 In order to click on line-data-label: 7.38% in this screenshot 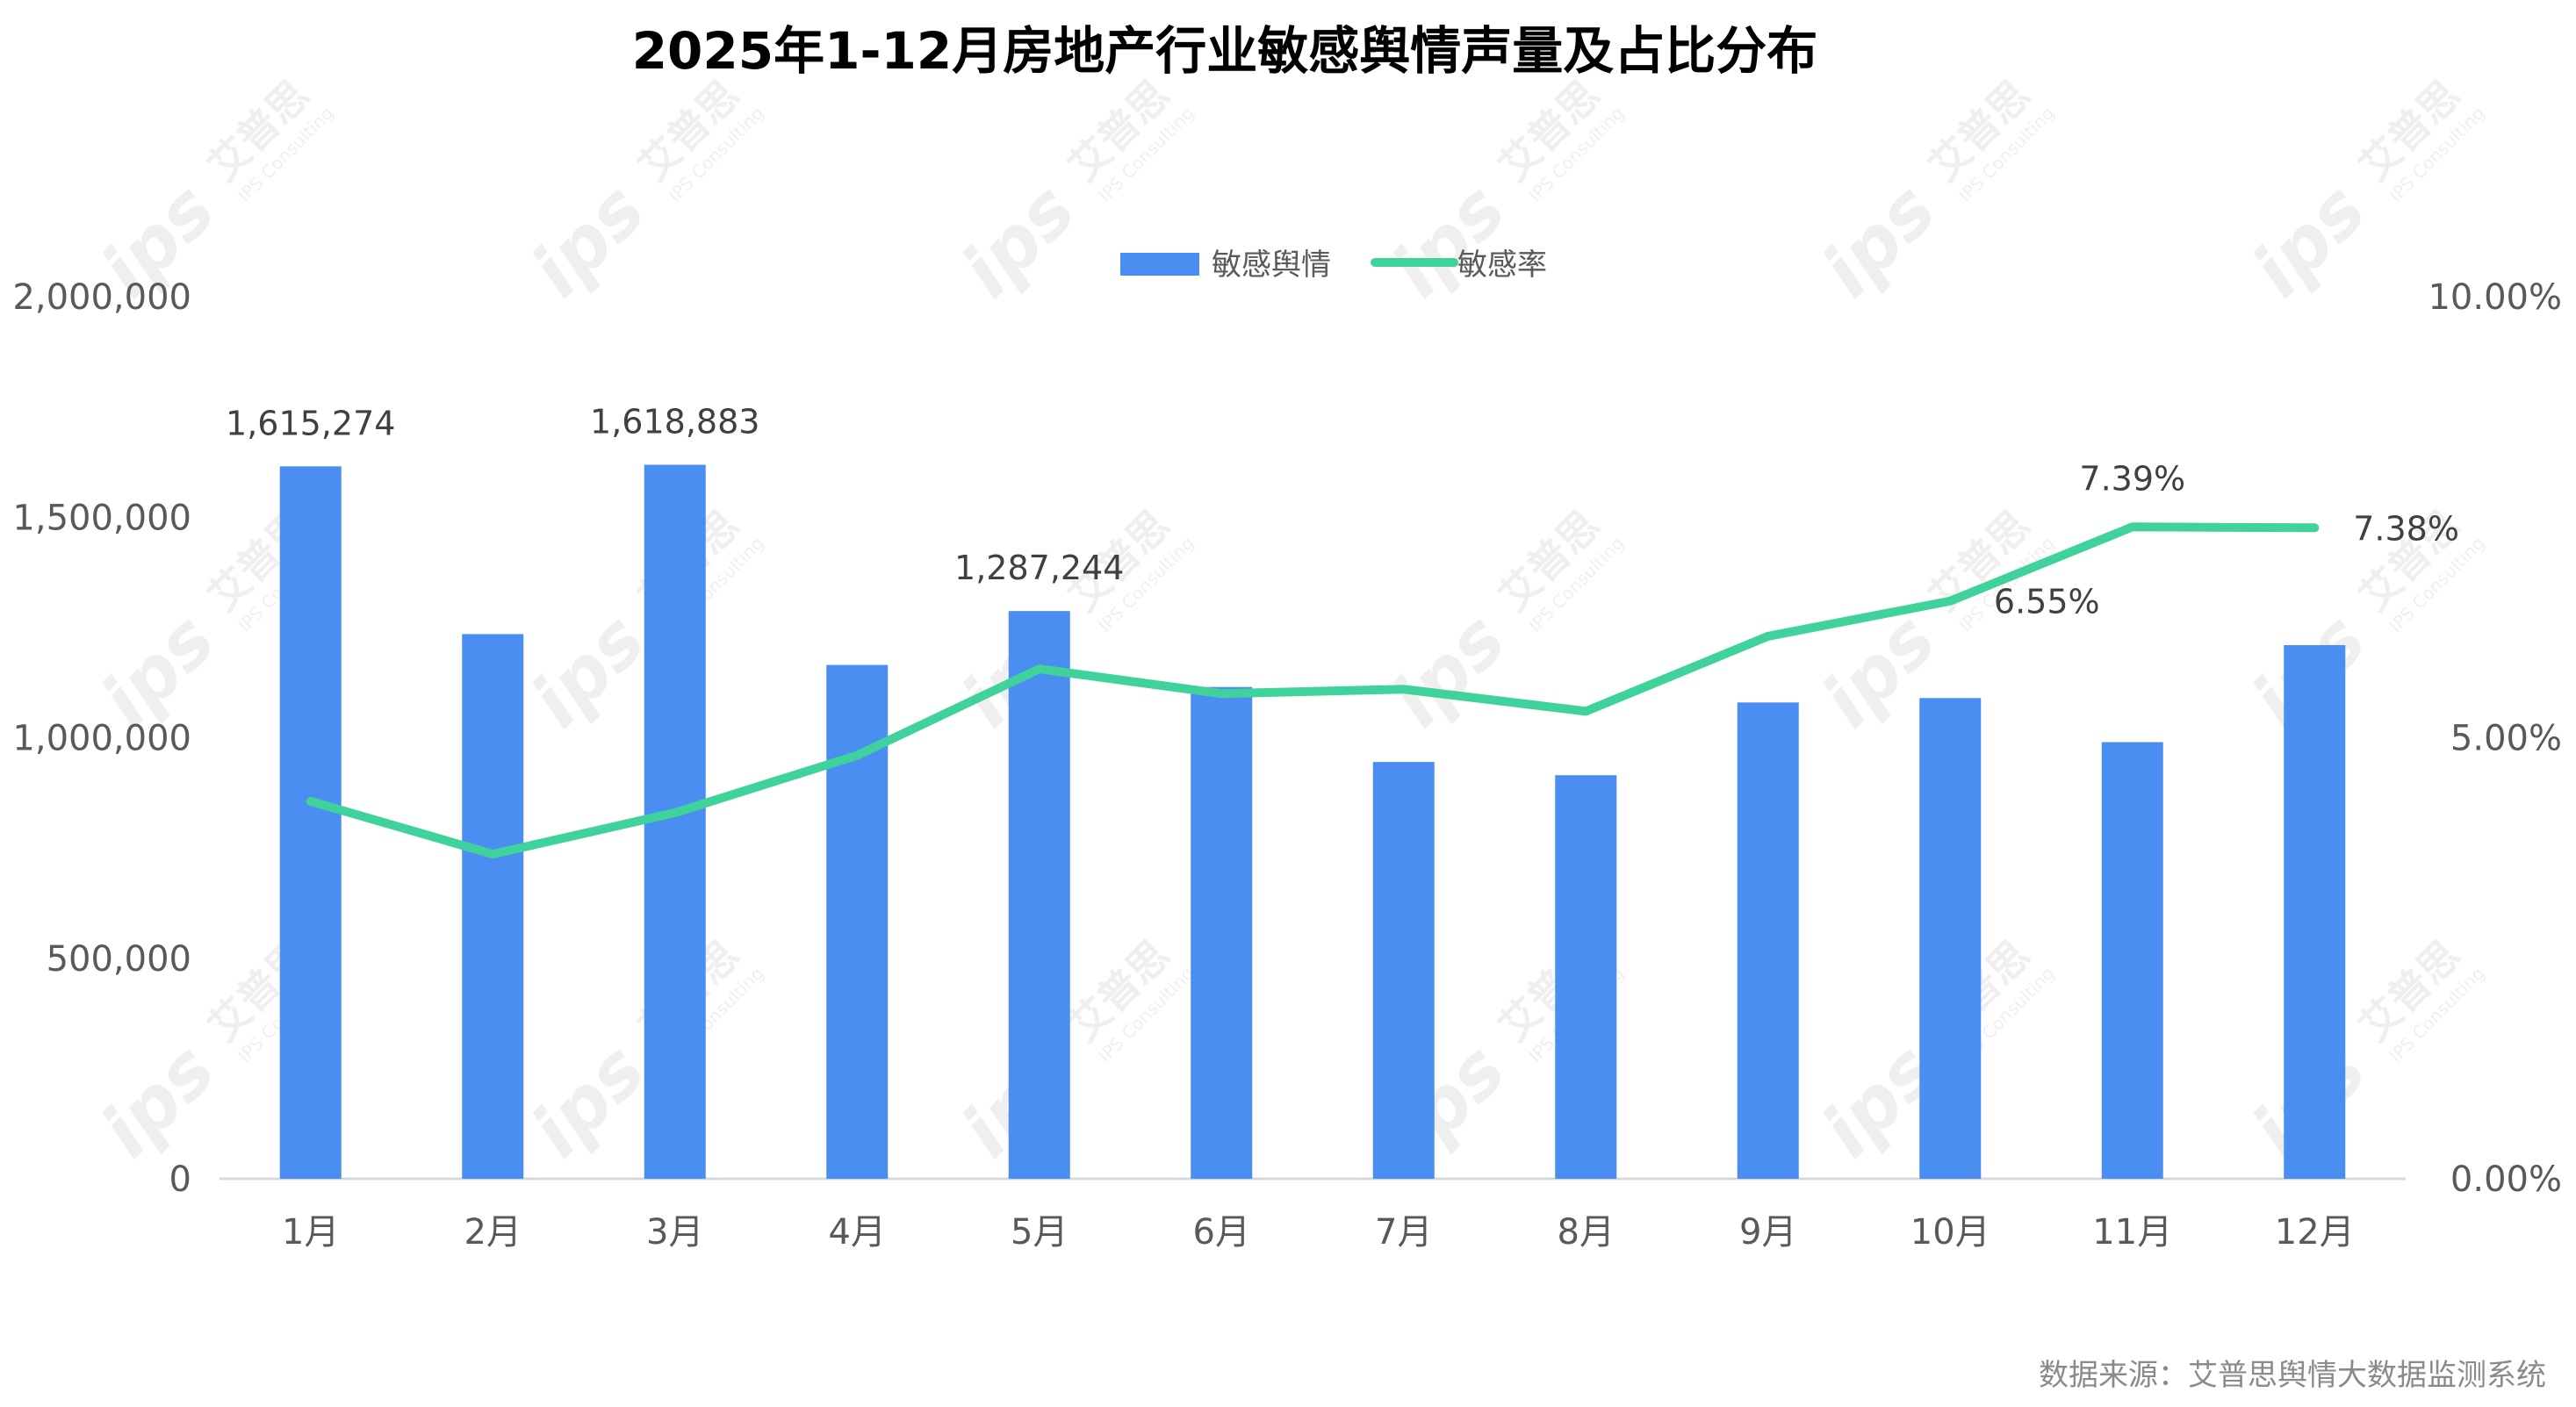, I will do `click(2406, 528)`.